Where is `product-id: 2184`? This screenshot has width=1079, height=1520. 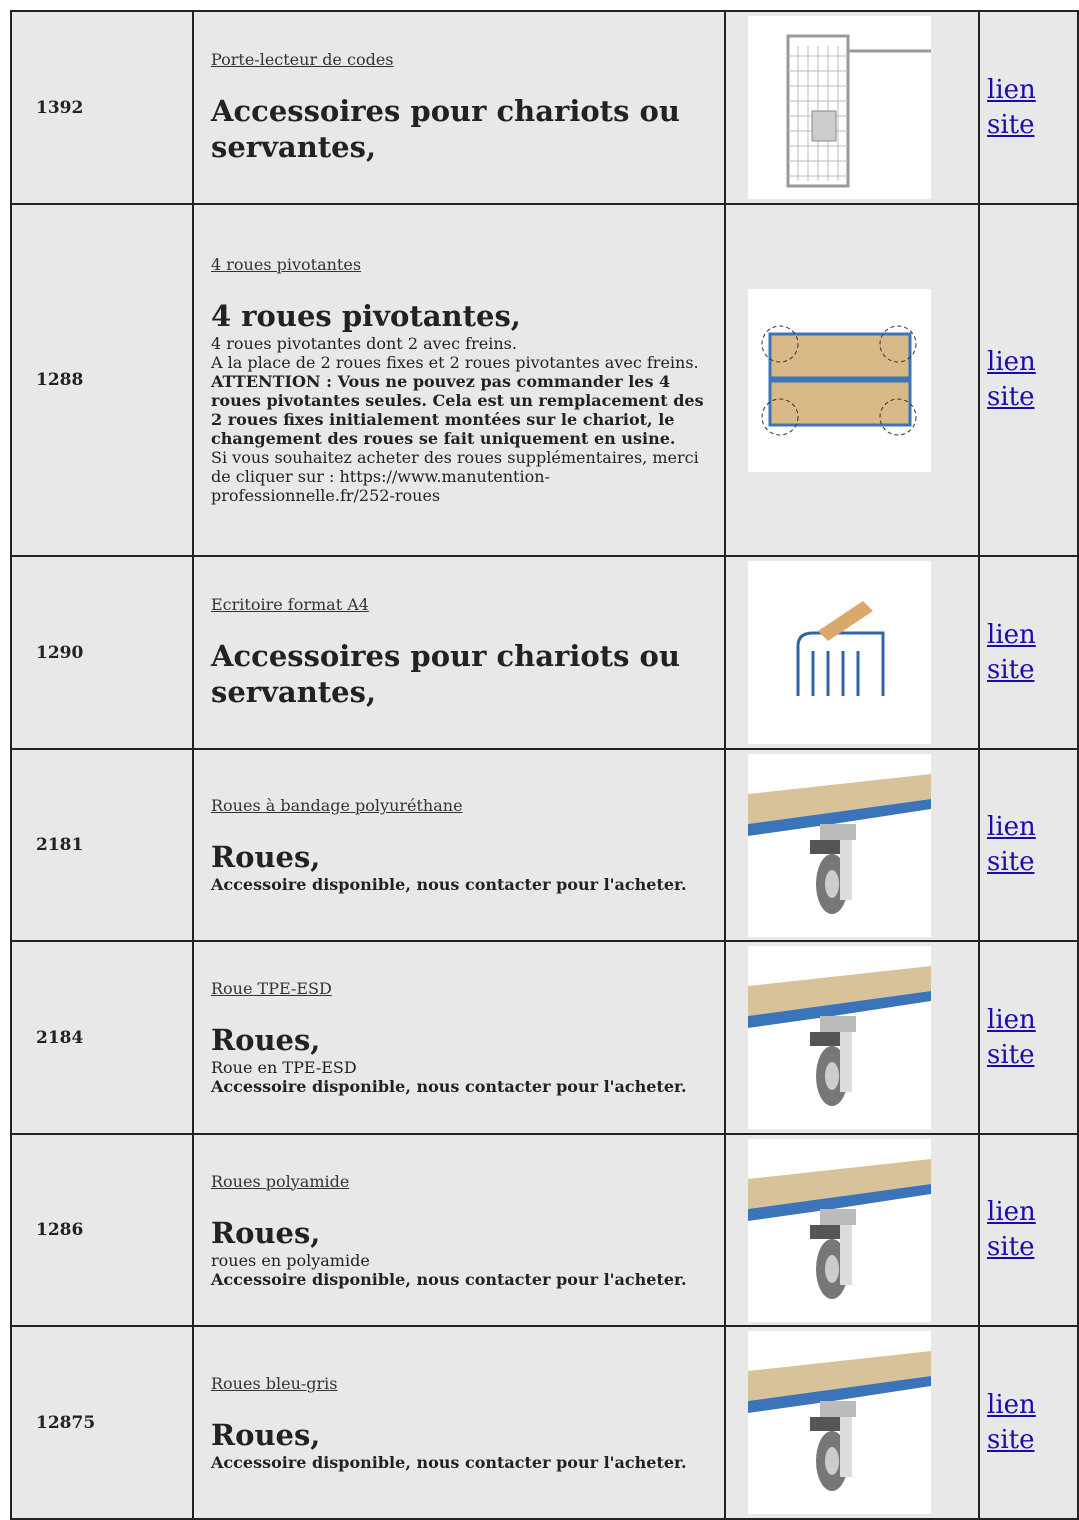
product-id: 2184 is located at coordinates (60, 1037).